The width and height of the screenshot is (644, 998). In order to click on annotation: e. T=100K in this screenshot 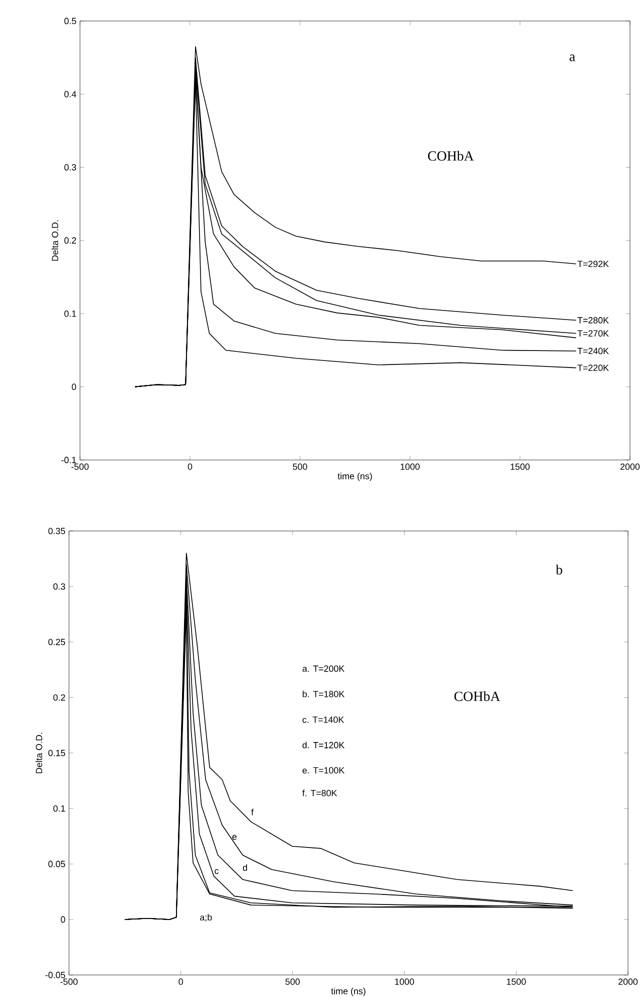, I will do `click(323, 770)`.